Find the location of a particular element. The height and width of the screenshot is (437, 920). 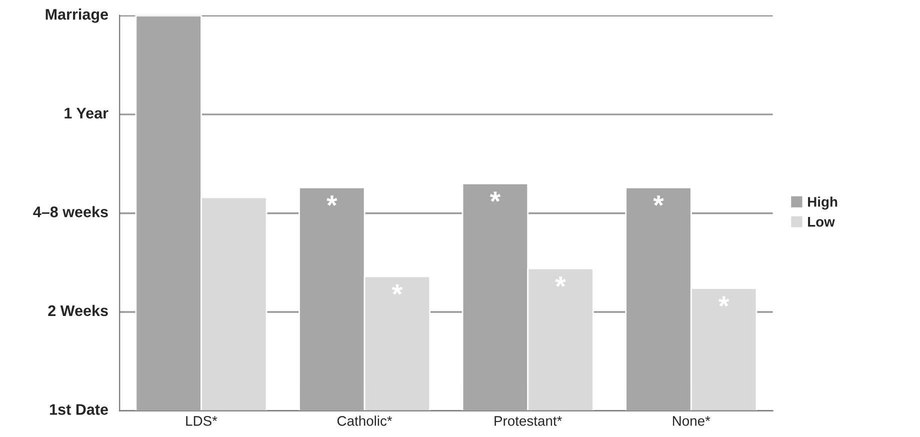

legend-label: Low is located at coordinates (821, 222).